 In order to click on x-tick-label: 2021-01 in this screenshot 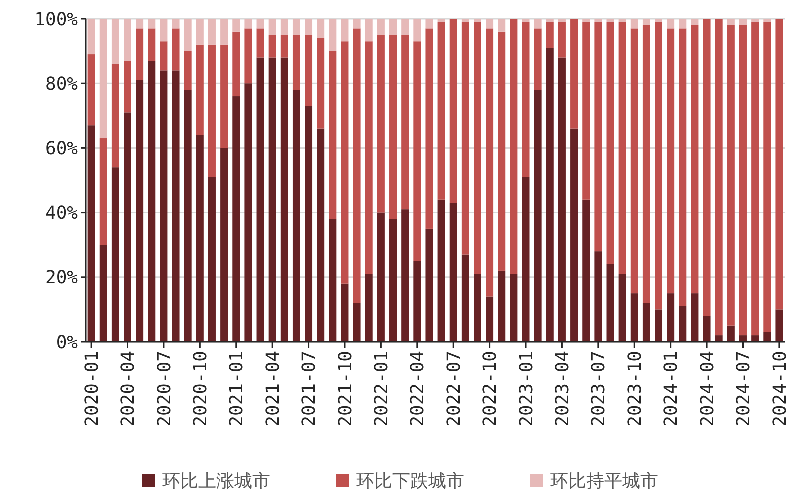, I will do `click(237, 389)`.